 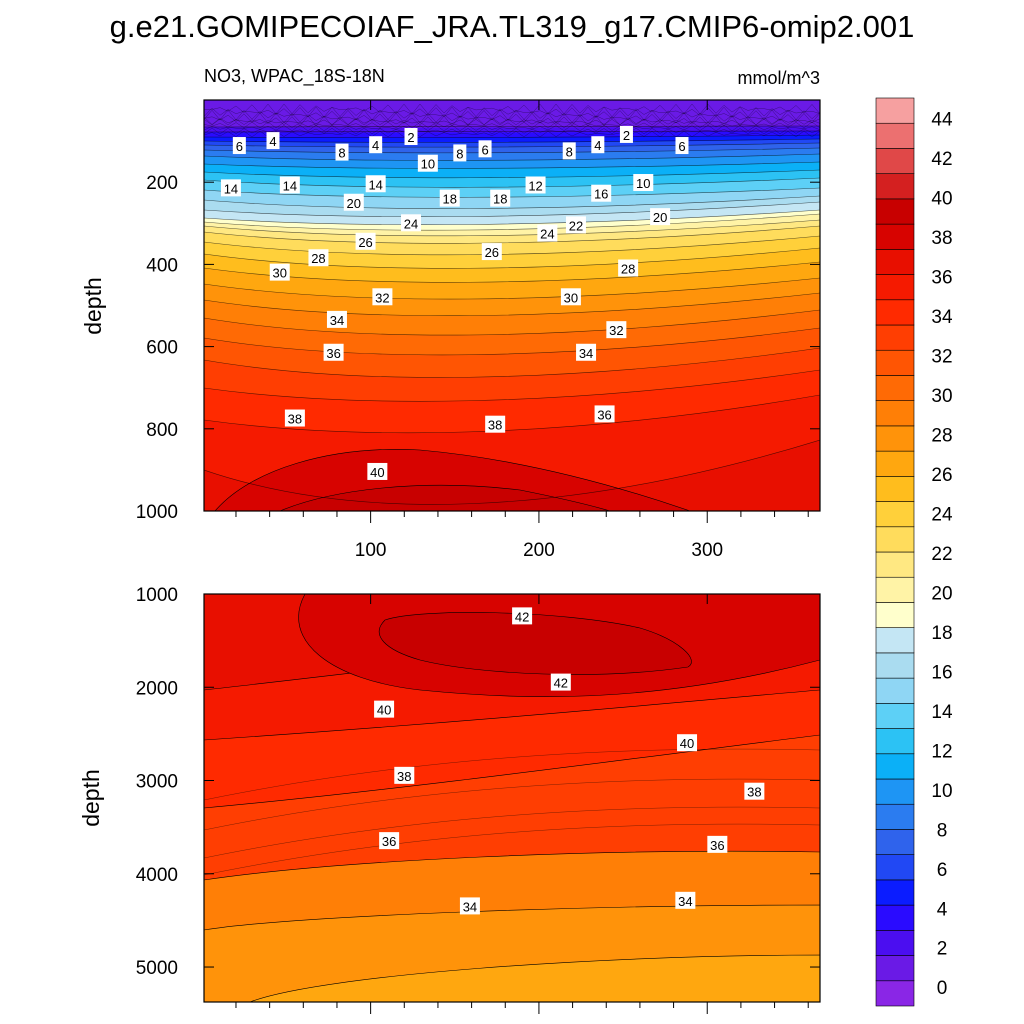 I want to click on colorbar-tick-label: 6, so click(x=942, y=870).